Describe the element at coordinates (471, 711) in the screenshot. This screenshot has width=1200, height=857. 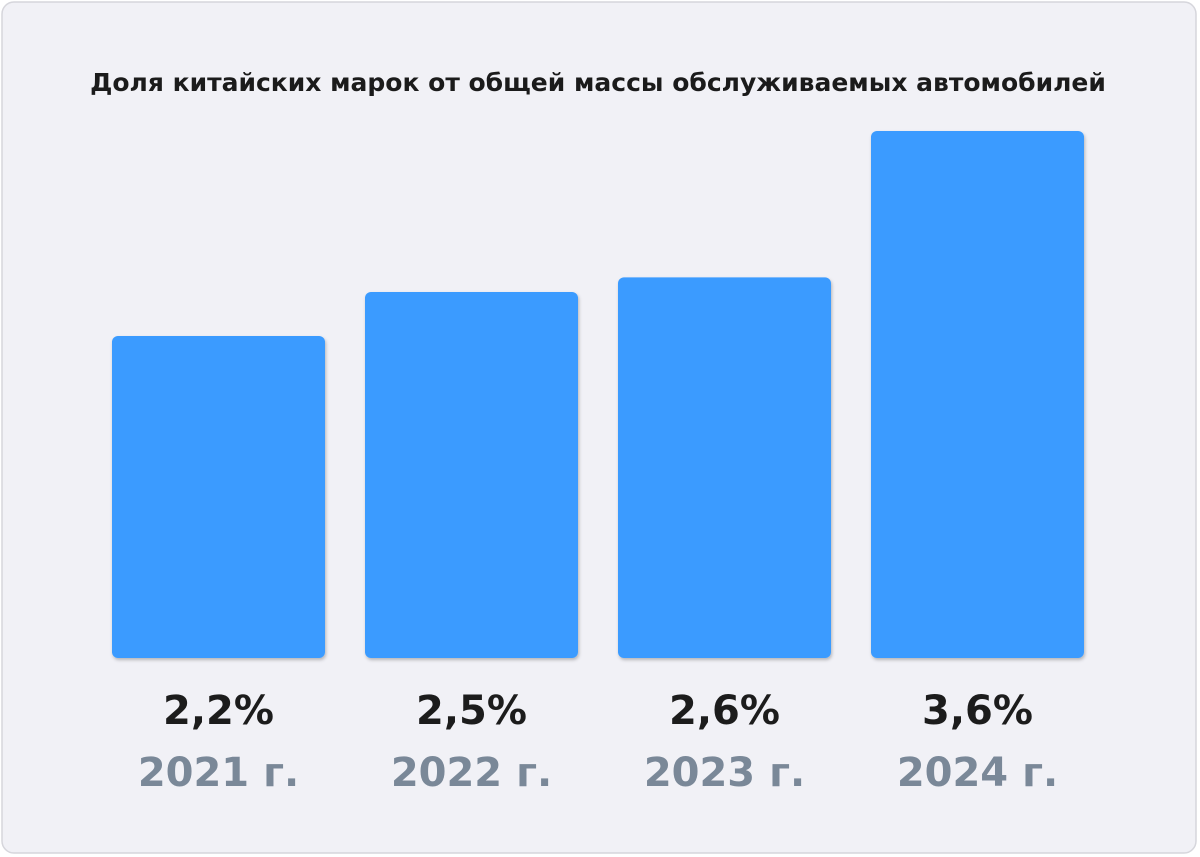
I see `value-label: 2,5%` at that location.